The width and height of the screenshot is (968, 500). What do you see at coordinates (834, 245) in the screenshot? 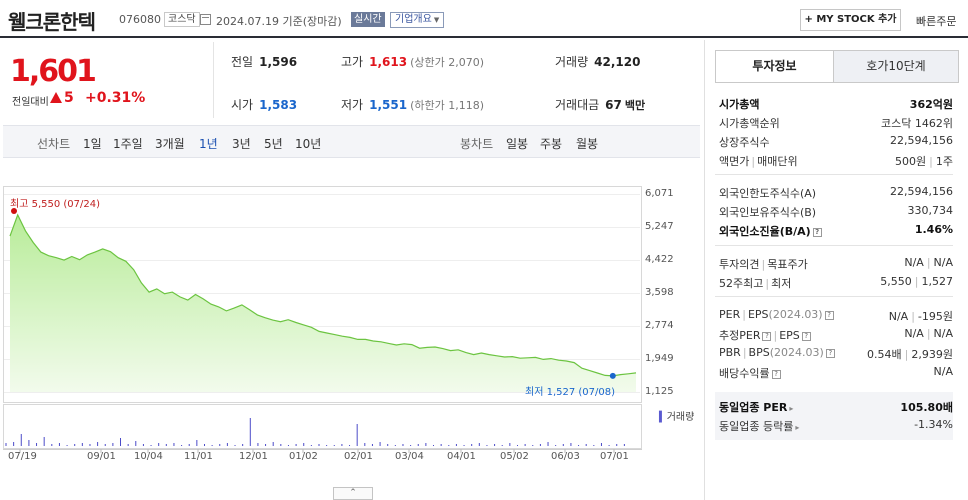
I see `divider` at bounding box center [834, 245].